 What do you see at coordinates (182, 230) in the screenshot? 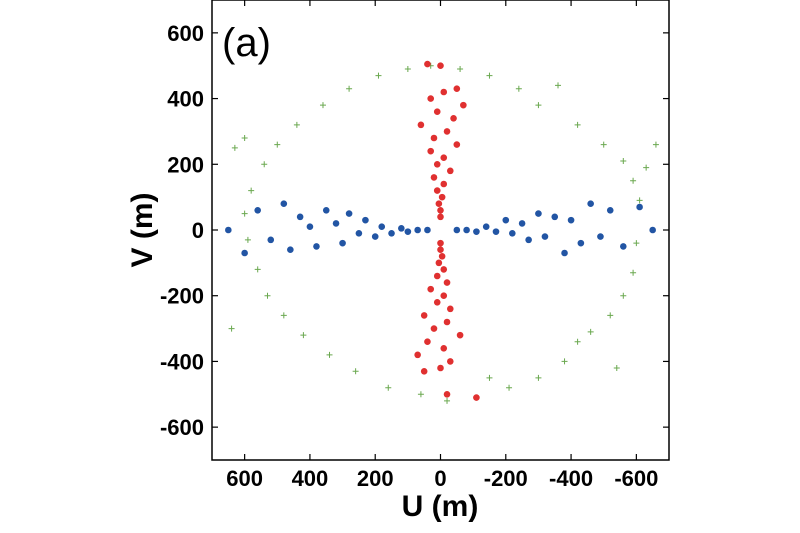
I see `y-tick-labels: 600 400 200 0 -200 -400 -600` at bounding box center [182, 230].